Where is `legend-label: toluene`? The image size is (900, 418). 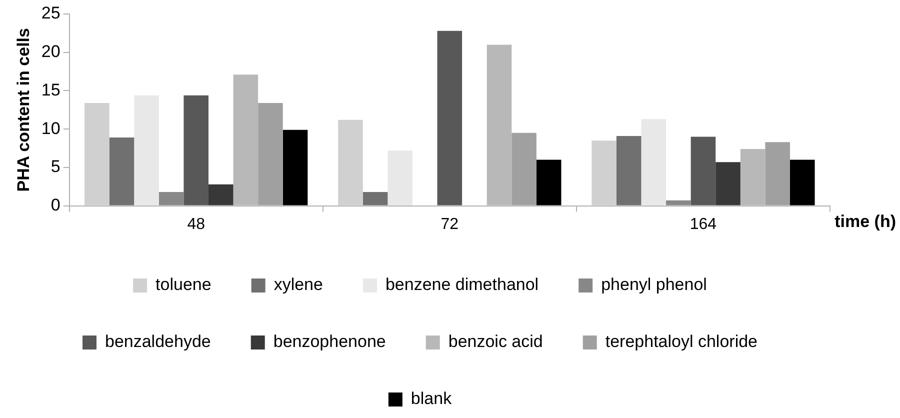 legend-label: toluene is located at coordinates (184, 284).